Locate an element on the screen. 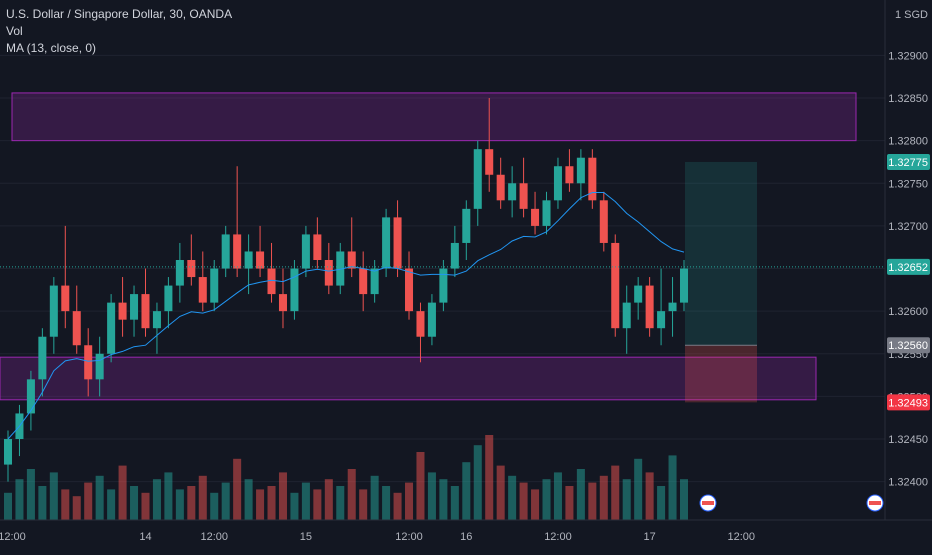 The height and width of the screenshot is (555, 932). price-axis-bg is located at coordinates (908, 275).